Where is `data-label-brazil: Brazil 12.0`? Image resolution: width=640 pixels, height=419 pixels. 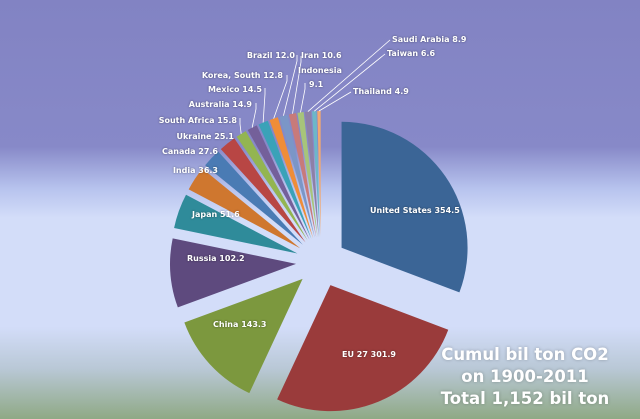 data-label-brazil: Brazil 12.0 is located at coordinates (270, 55).